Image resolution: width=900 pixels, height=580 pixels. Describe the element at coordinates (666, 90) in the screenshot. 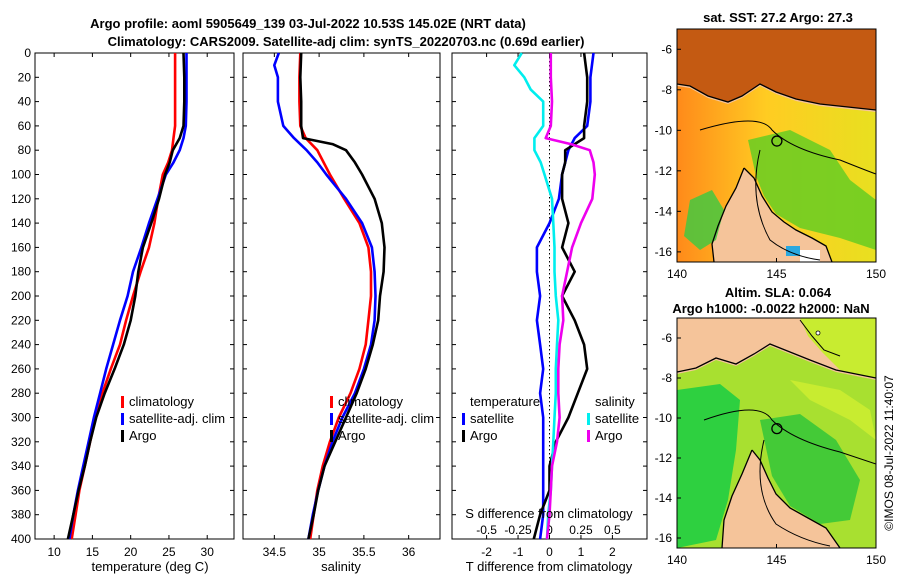

I see `lat-tick-label: -8` at that location.